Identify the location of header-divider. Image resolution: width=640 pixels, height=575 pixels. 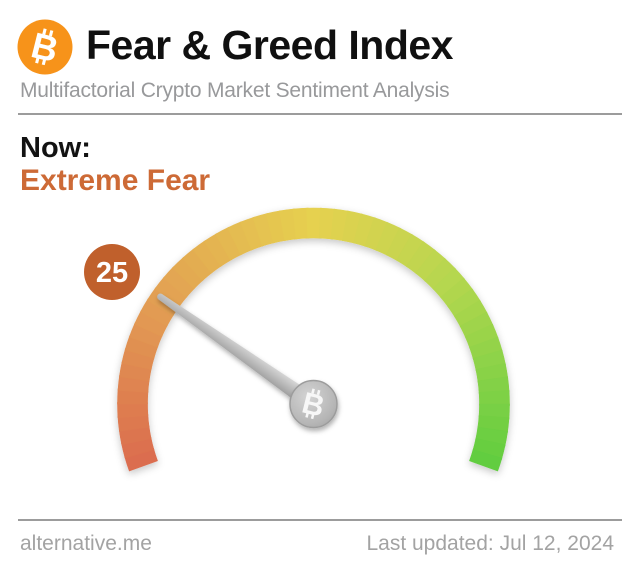
(320, 114).